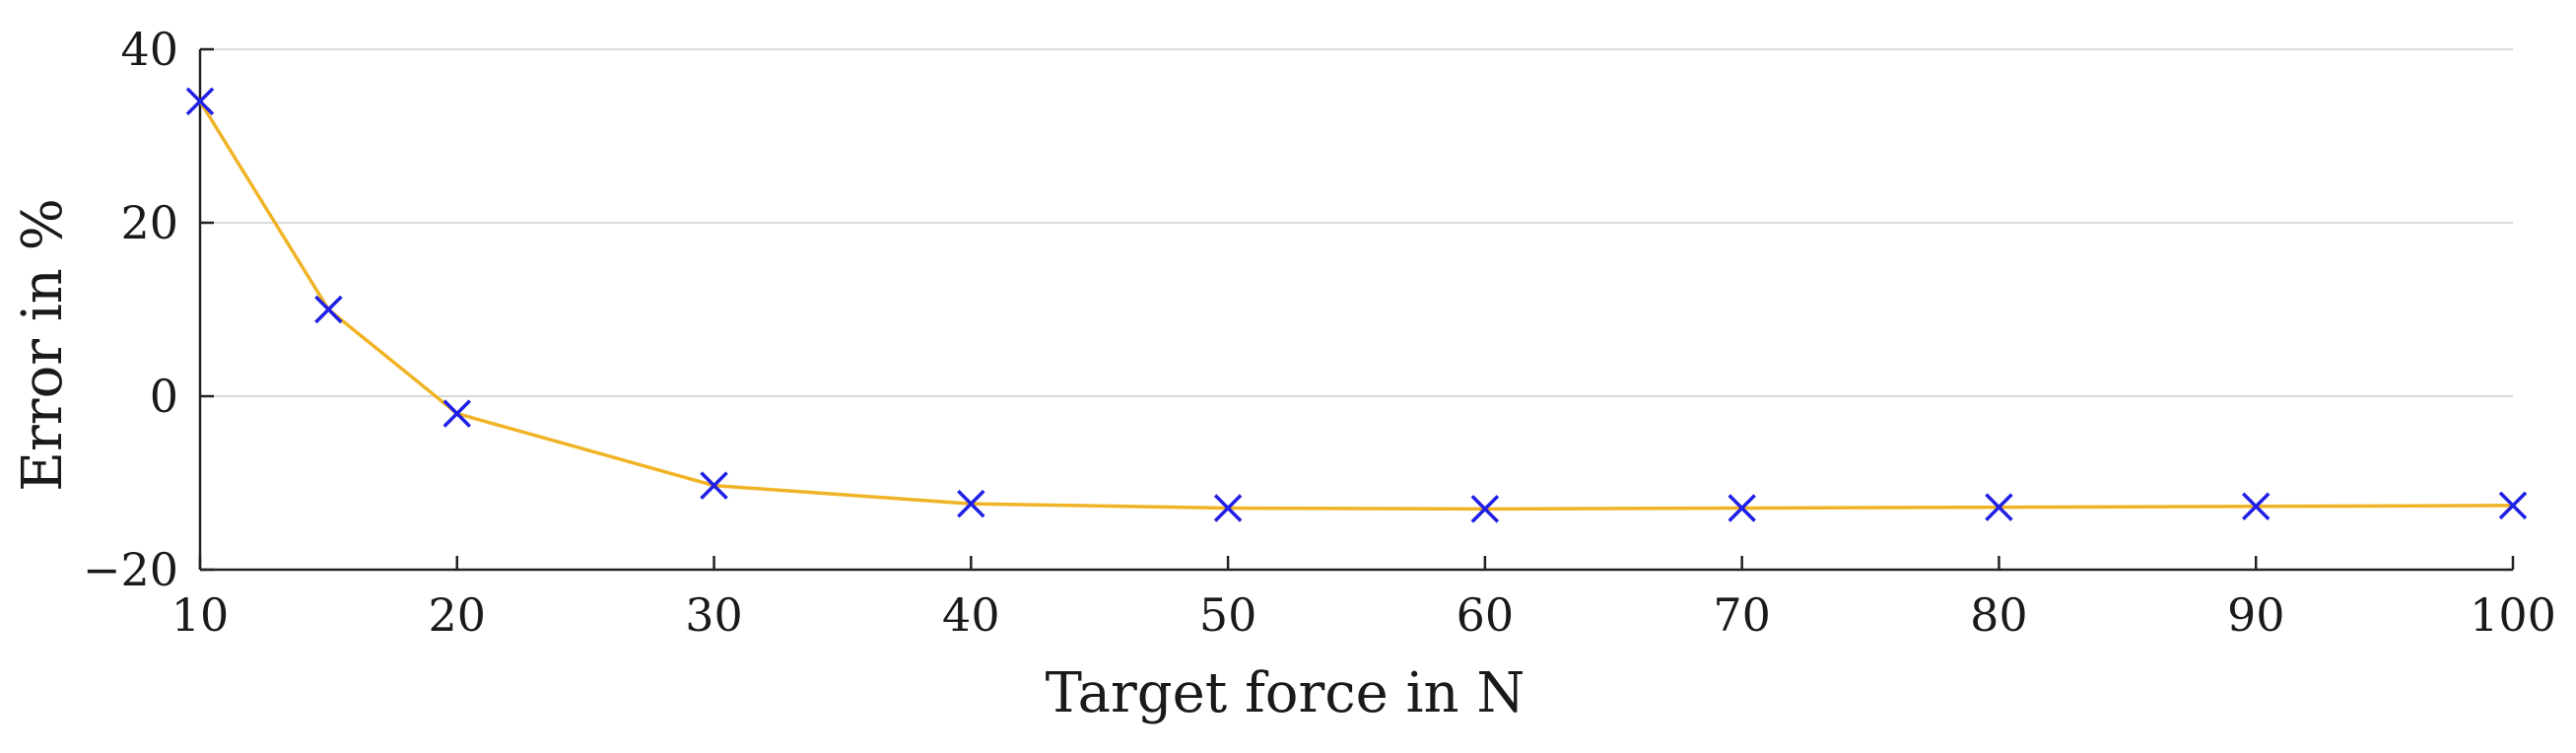 This screenshot has height=753, width=2576. I want to click on x-tick-label: 10, so click(201, 615).